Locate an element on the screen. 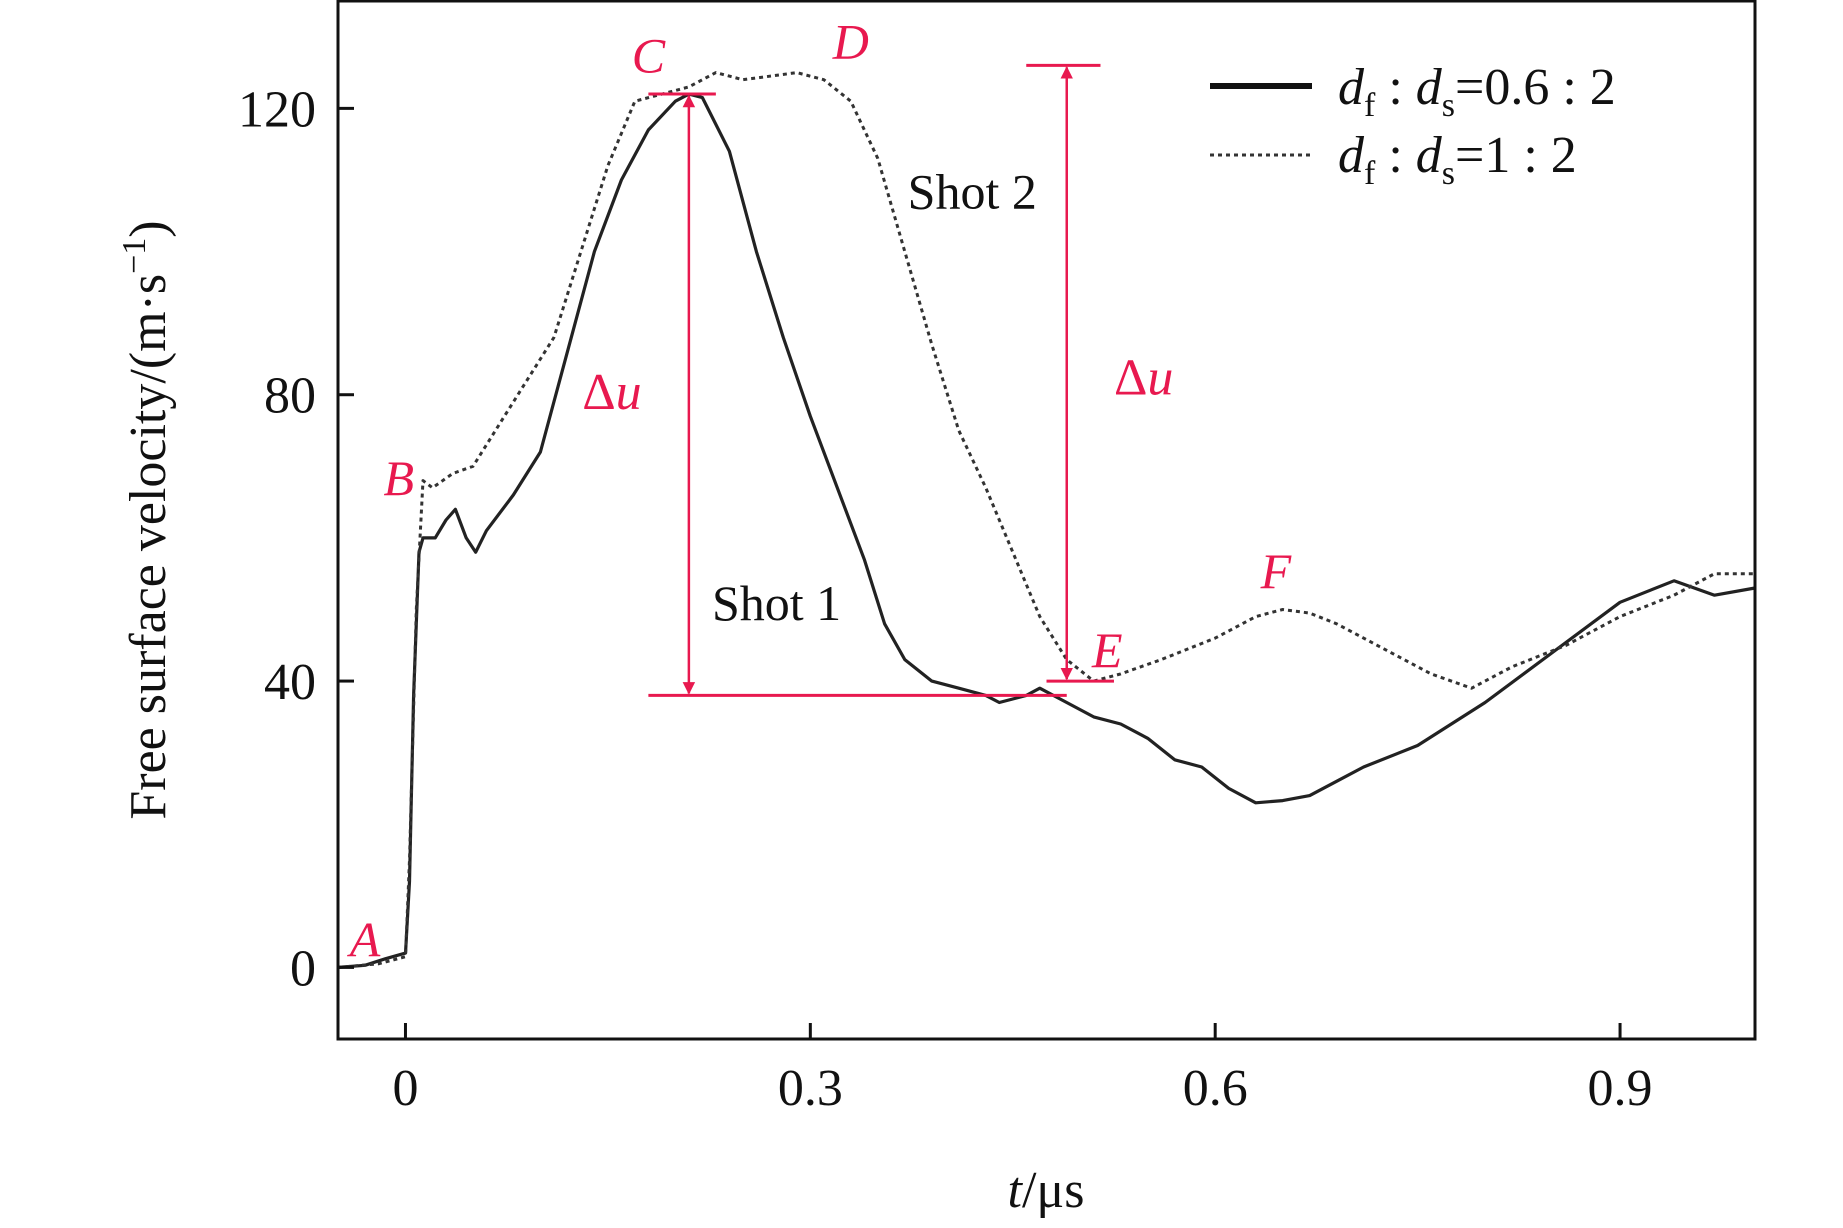  legend: df : ds=0.6 : 2 df : ds=1 : 2 is located at coordinates (1413, 125).